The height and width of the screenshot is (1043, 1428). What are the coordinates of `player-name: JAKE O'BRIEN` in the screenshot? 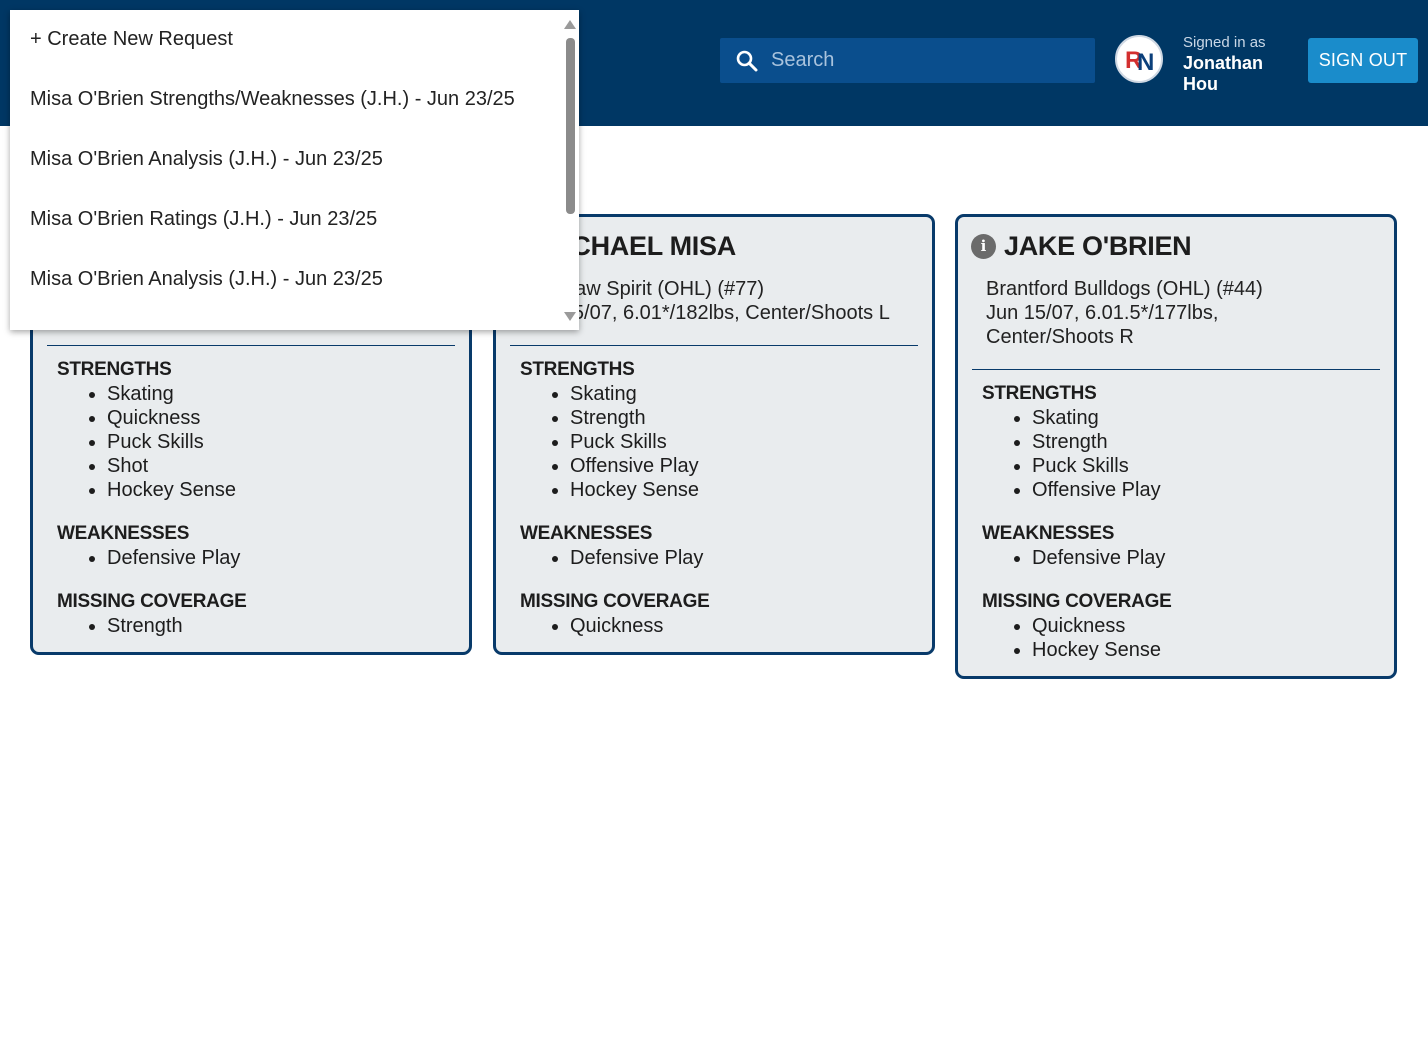 It's located at (1098, 245).